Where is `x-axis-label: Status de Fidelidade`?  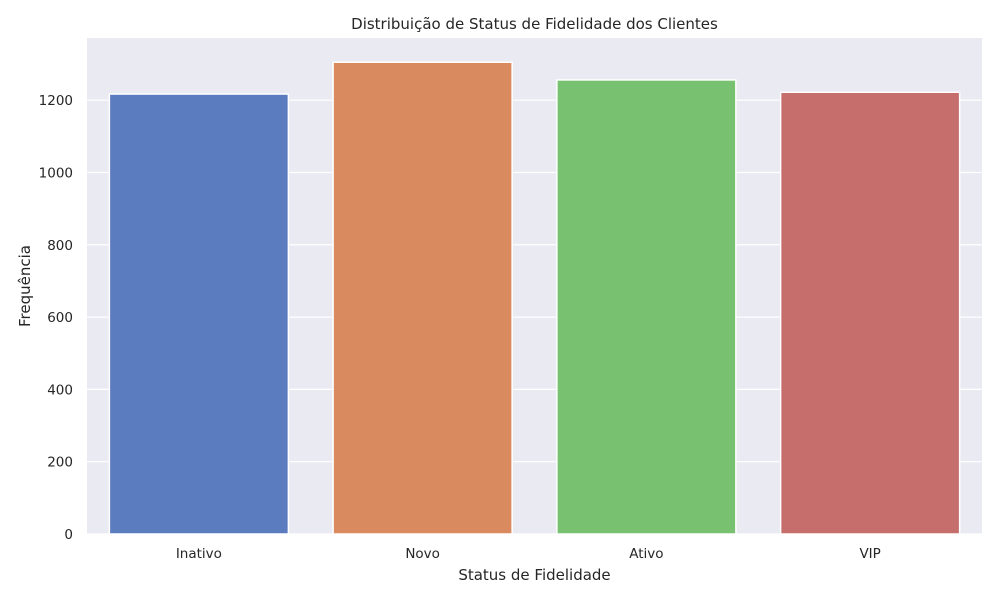 x-axis-label: Status de Fidelidade is located at coordinates (534, 575).